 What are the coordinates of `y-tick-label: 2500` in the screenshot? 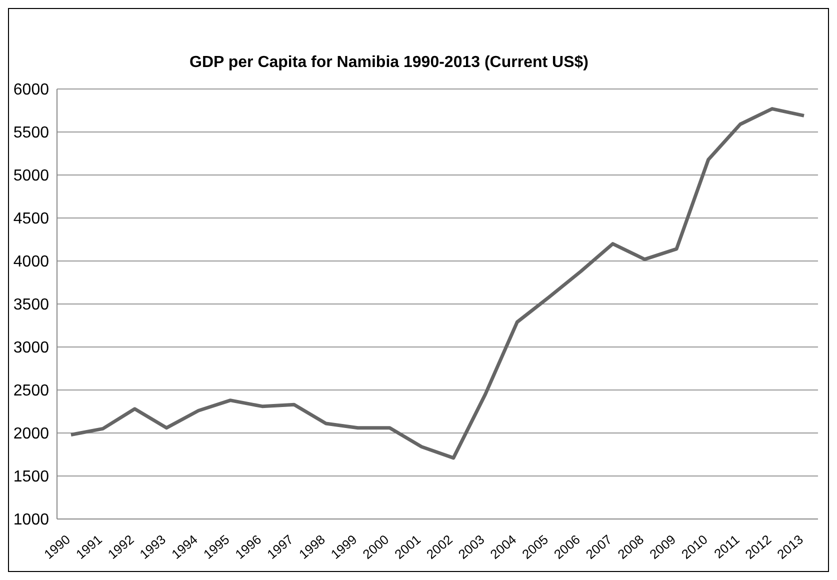 It's located at (31, 391).